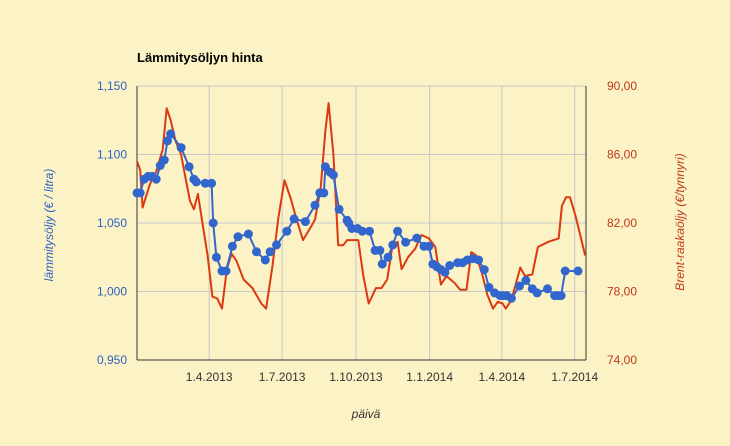 This screenshot has width=730, height=446. What do you see at coordinates (112, 155) in the screenshot?
I see `y-left-tick-label: 1,100` at bounding box center [112, 155].